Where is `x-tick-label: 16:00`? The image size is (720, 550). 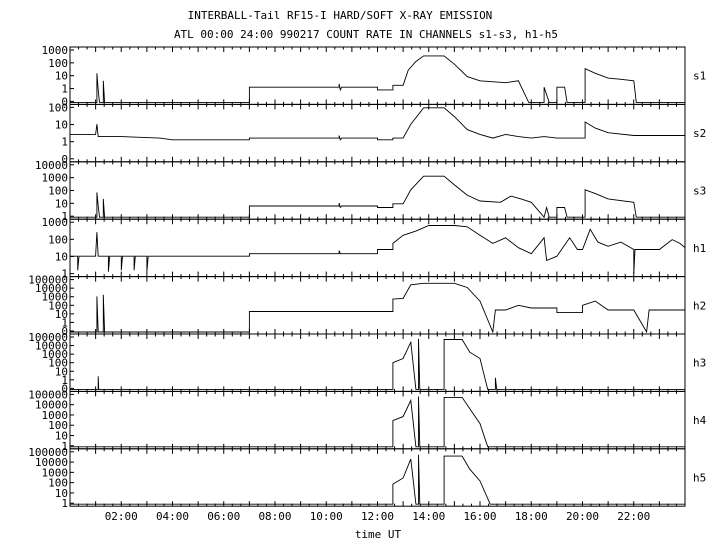
x-tick-label: 16:00 is located at coordinates (479, 516).